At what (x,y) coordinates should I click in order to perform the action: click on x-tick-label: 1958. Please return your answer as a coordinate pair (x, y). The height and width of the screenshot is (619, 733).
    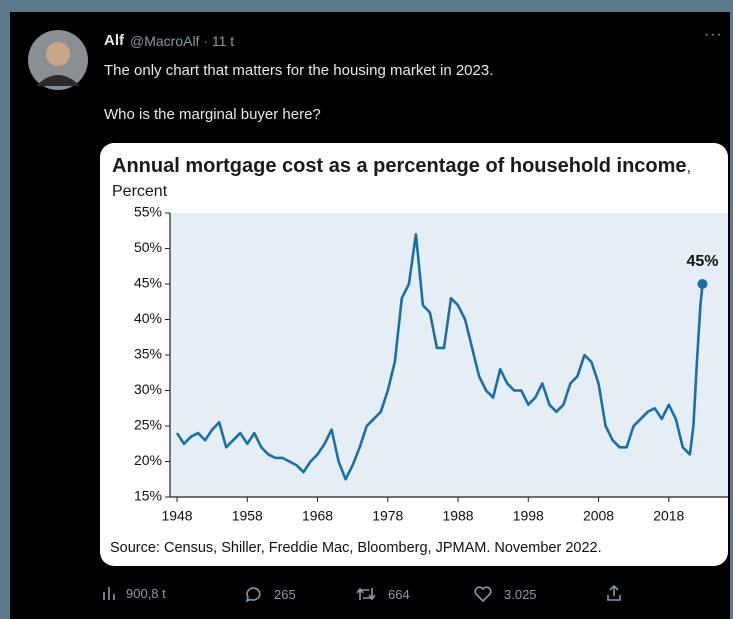
    Looking at the image, I should click on (247, 516).